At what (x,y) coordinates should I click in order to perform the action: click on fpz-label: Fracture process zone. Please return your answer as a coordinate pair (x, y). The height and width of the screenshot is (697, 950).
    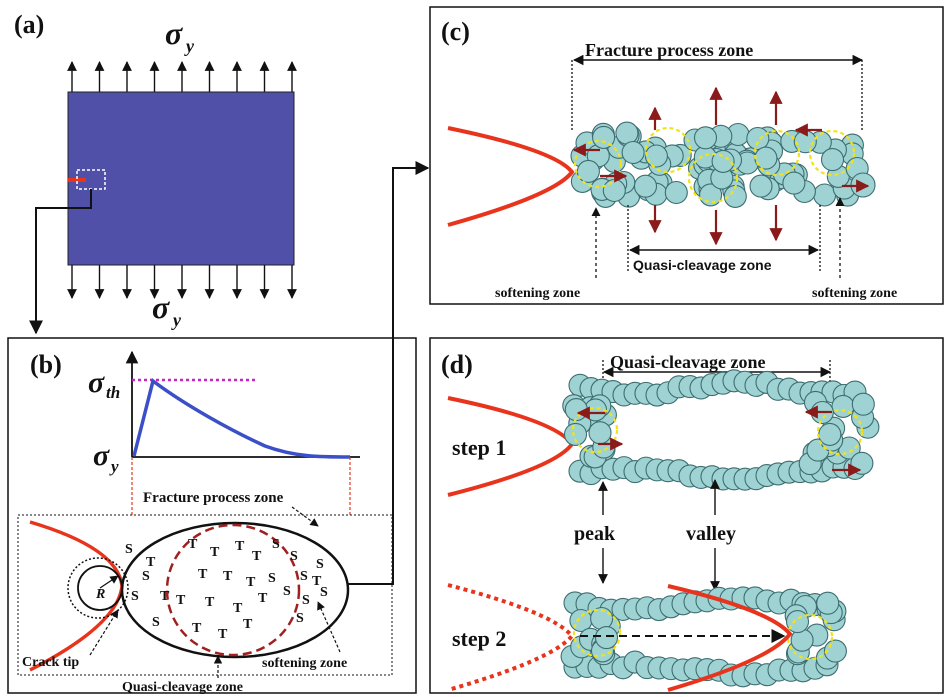
    Looking at the image, I should click on (213, 498).